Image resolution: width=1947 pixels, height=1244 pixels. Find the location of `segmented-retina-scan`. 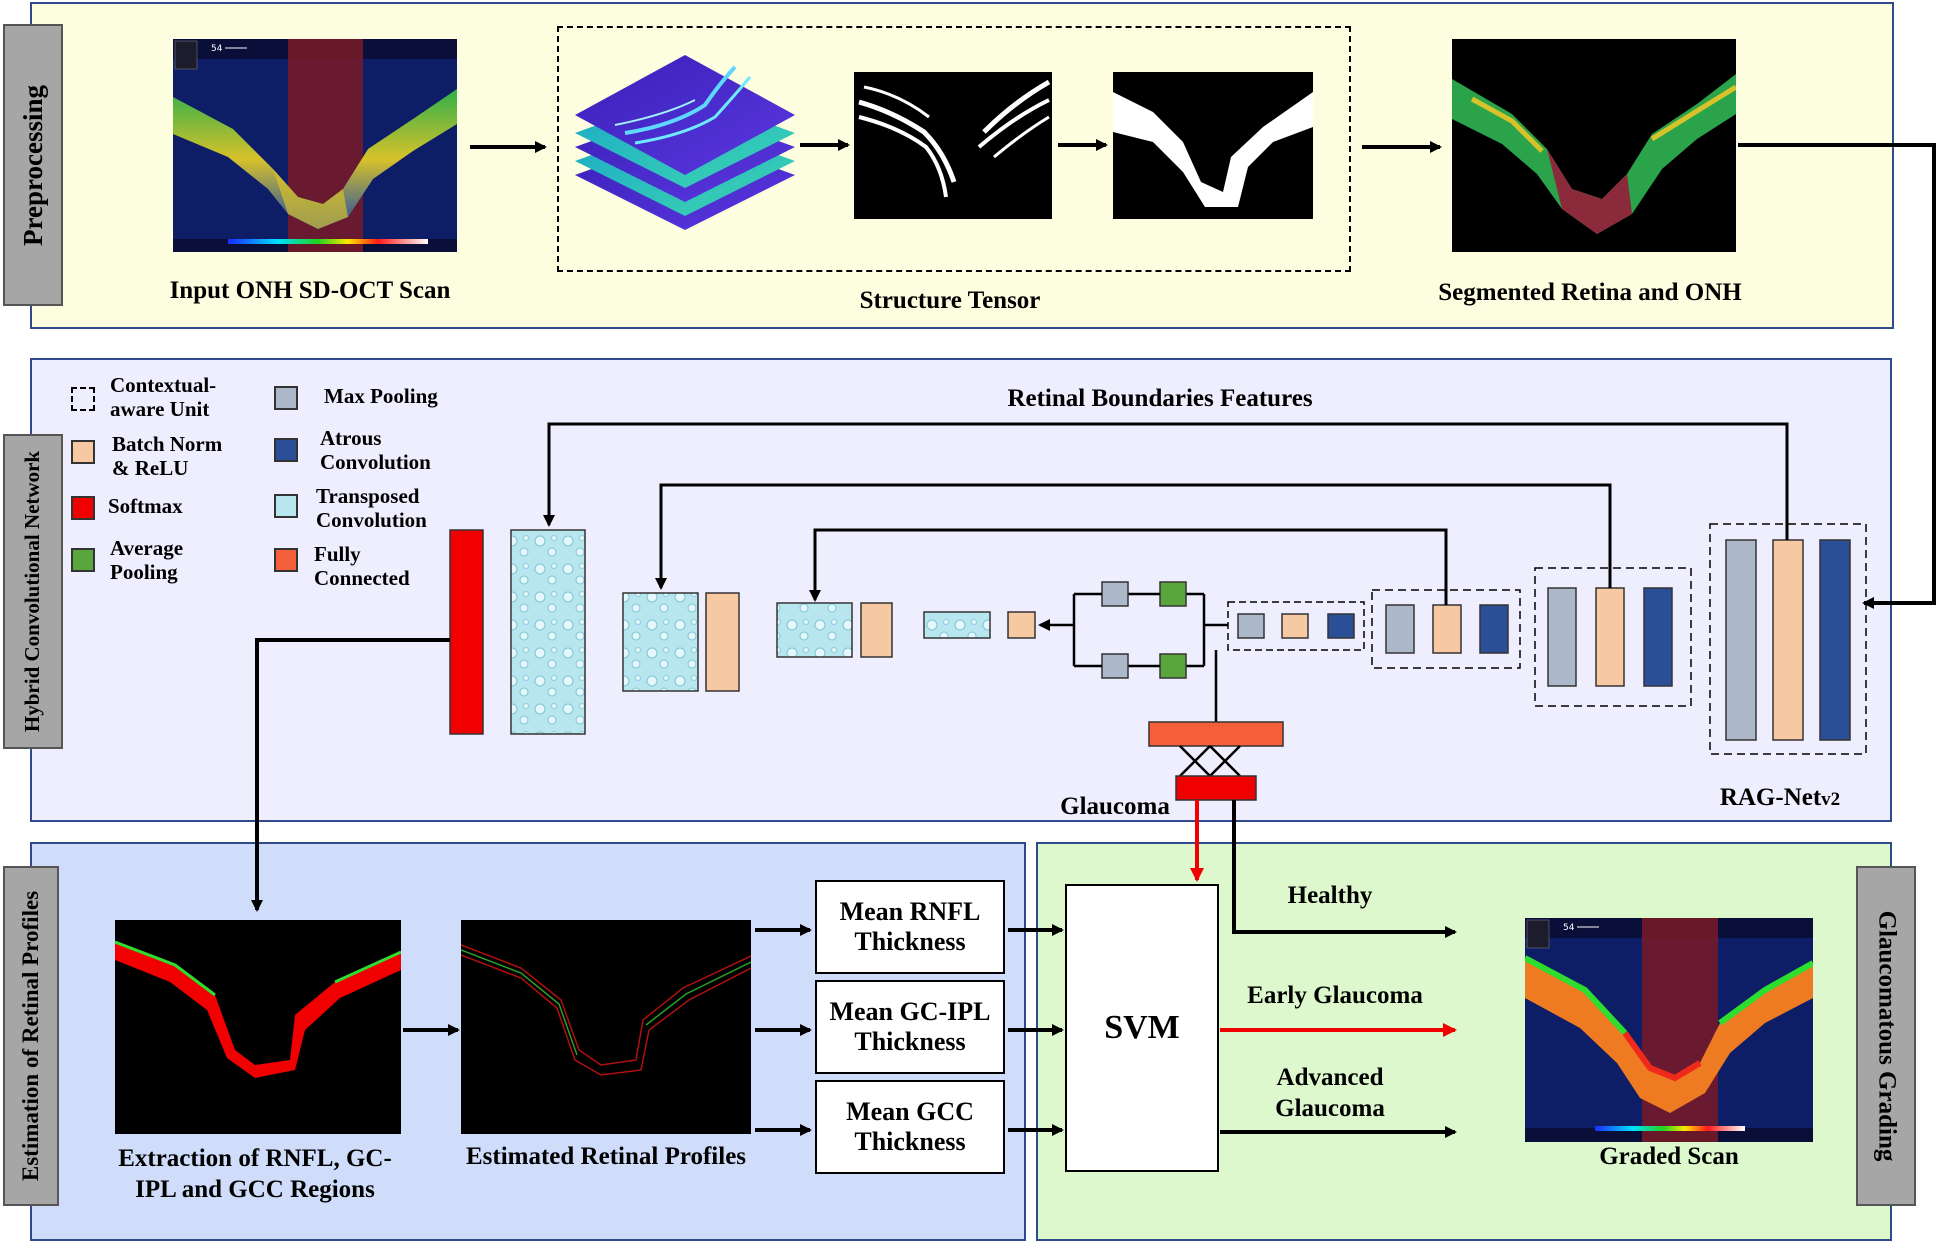

segmented-retina-scan is located at coordinates (1594, 145).